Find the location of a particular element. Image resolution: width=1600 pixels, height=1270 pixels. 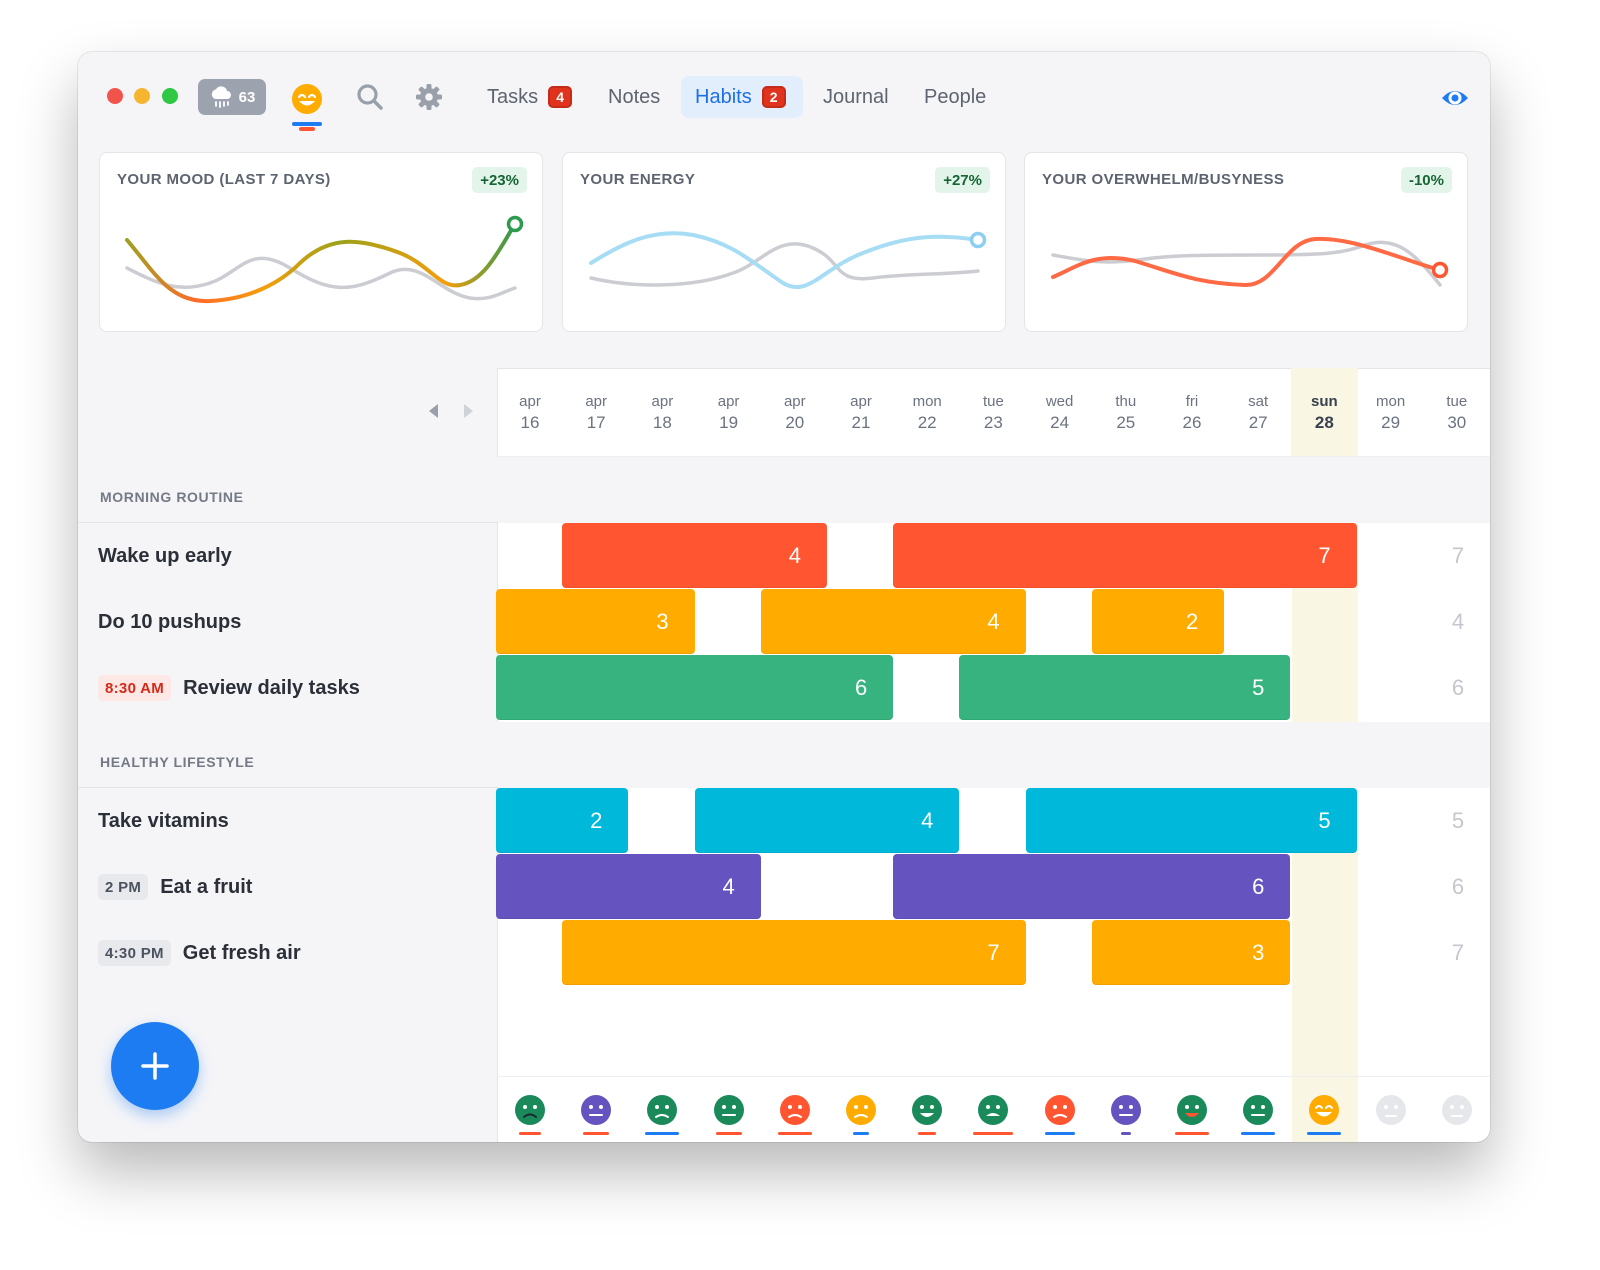

tab-label: Notes is located at coordinates (634, 96).